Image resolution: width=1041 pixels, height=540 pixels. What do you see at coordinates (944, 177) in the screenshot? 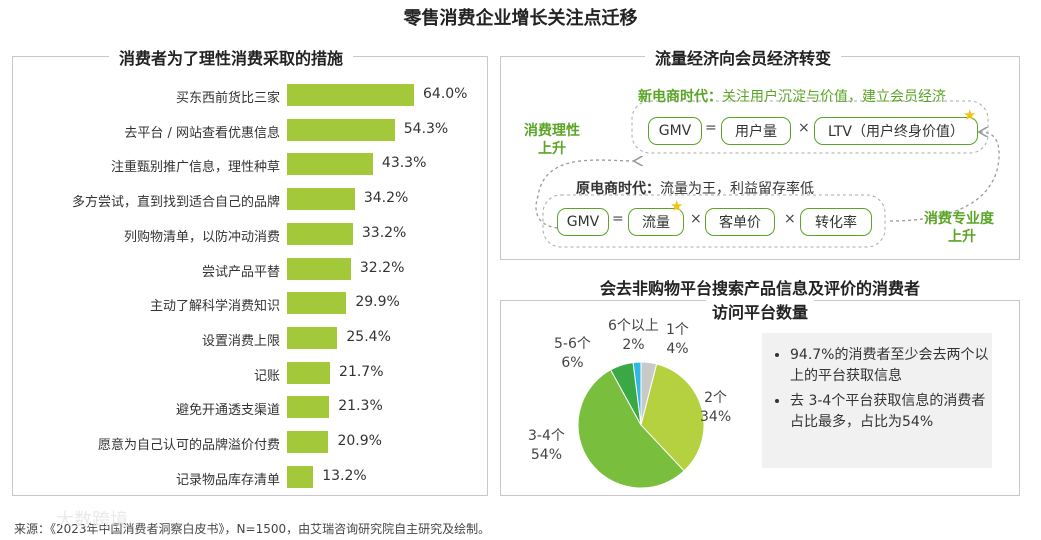
I see `right-arrow` at bounding box center [944, 177].